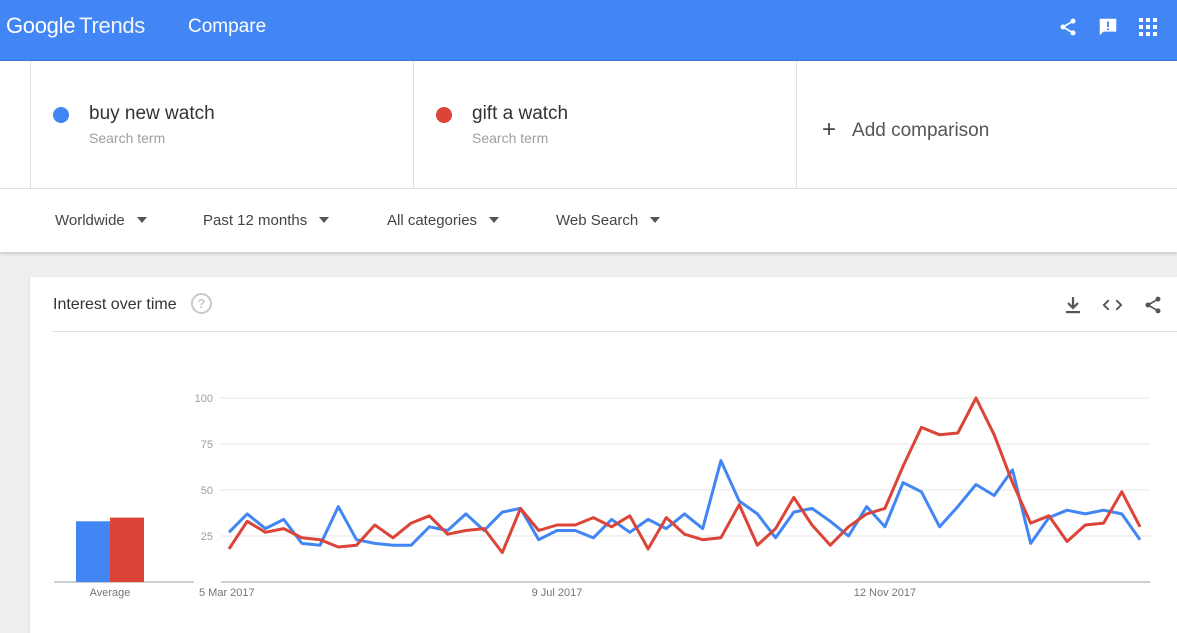  I want to click on x-tick-label: 5 Mar 2017, so click(227, 593).